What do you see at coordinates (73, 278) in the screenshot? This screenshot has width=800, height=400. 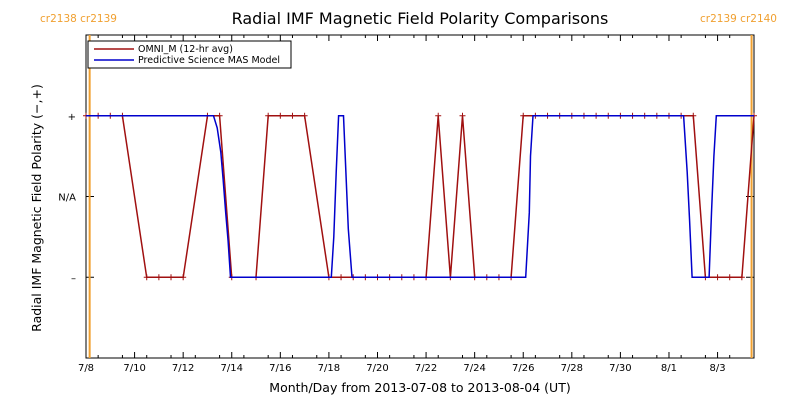 I see `y-tick-label: –` at bounding box center [73, 278].